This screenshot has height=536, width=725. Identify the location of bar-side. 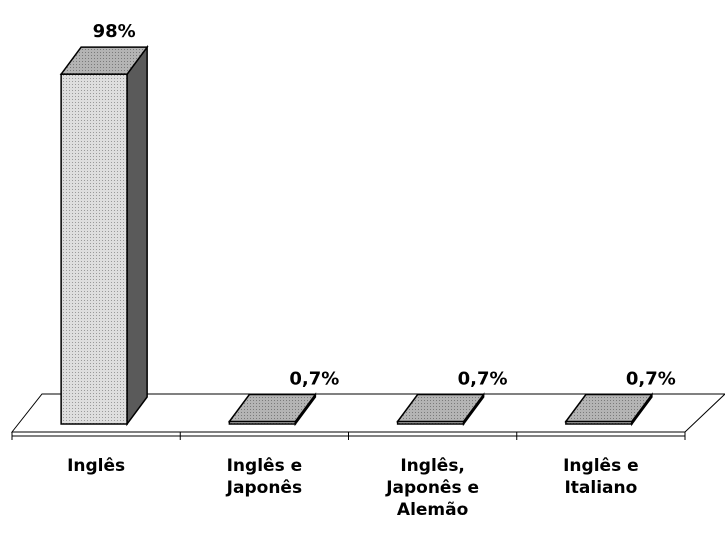
(137, 235).